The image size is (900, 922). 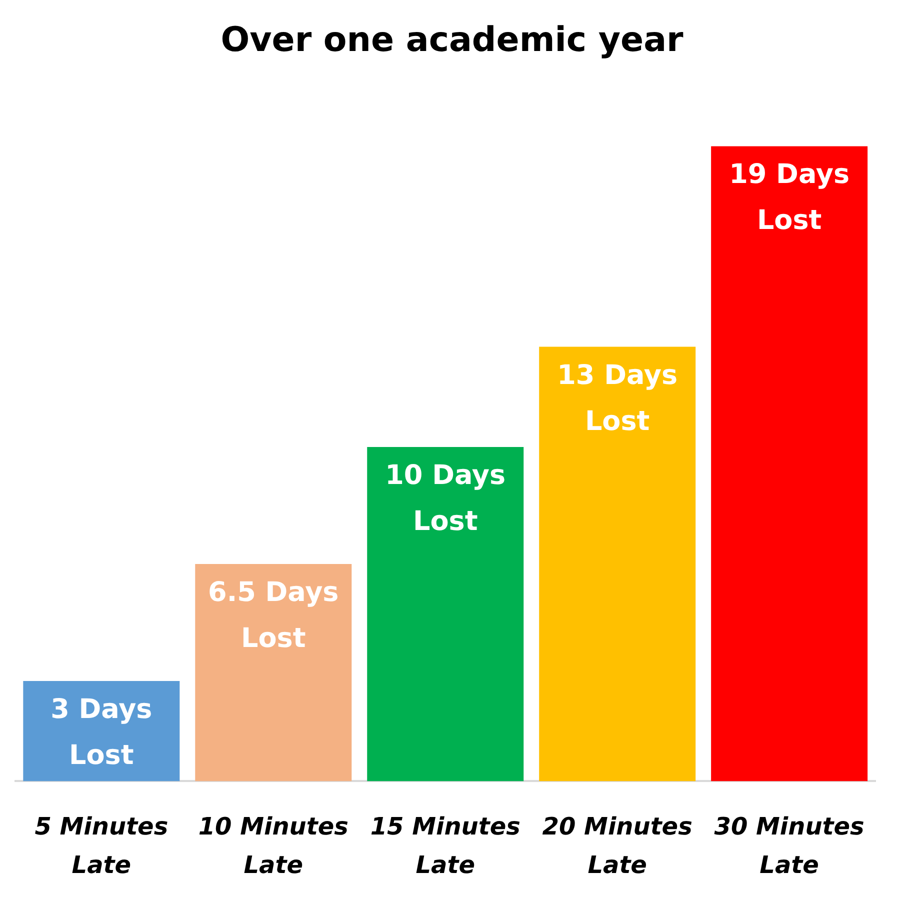 What do you see at coordinates (452, 40) in the screenshot?
I see `chart-title: Over one academic year` at bounding box center [452, 40].